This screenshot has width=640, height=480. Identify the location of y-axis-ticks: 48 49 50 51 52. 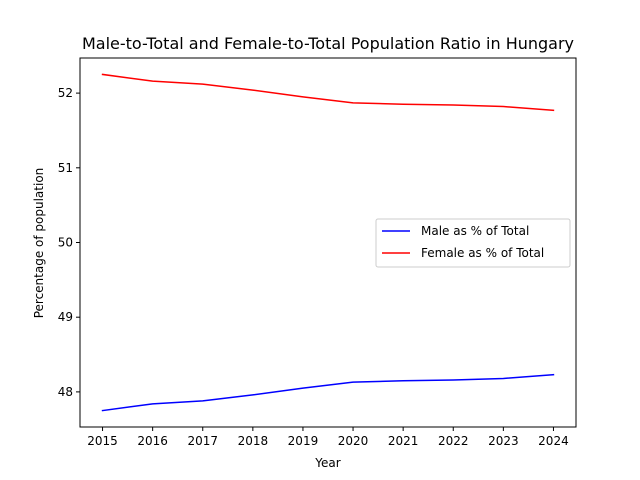
(69, 242).